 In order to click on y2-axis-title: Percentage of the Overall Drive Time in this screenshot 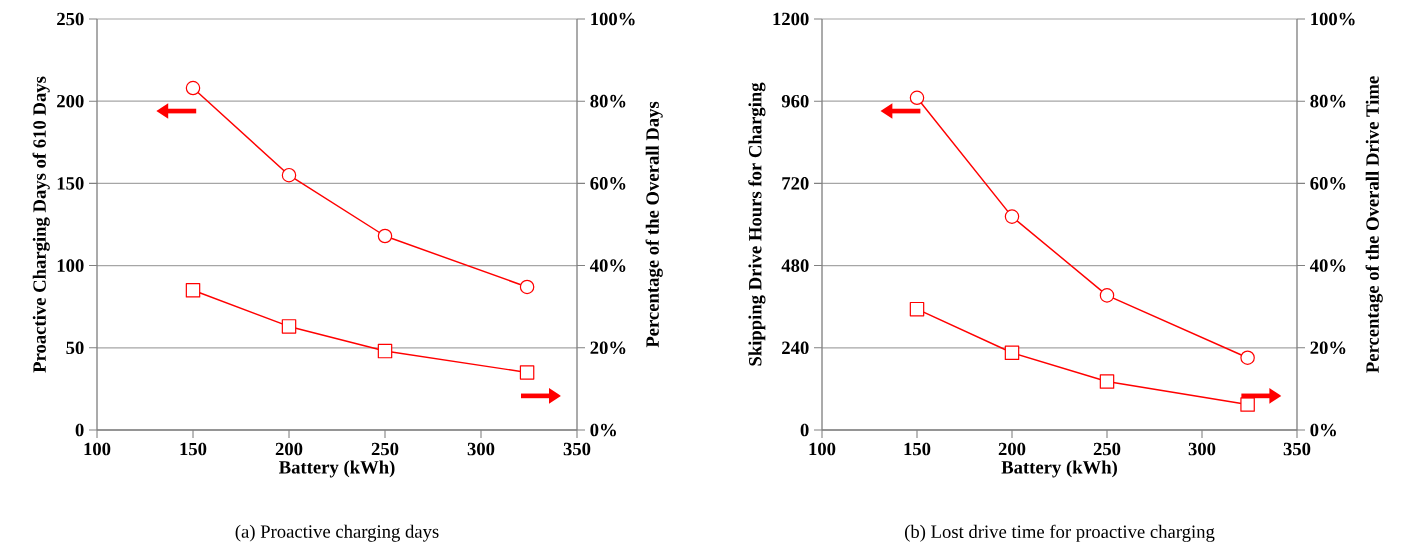, I will do `click(1374, 224)`.